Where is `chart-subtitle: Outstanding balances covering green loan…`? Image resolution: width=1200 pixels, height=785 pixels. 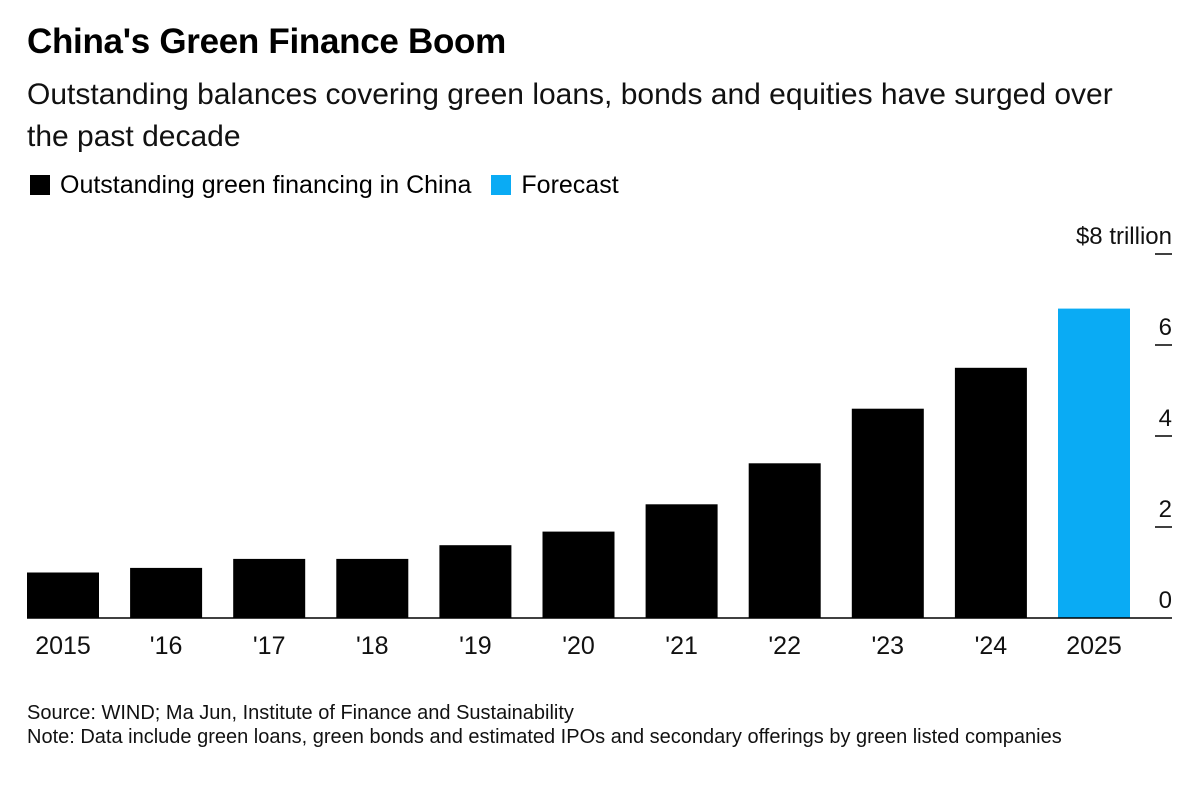
chart-subtitle: Outstanding balances covering green loan… is located at coordinates (570, 115).